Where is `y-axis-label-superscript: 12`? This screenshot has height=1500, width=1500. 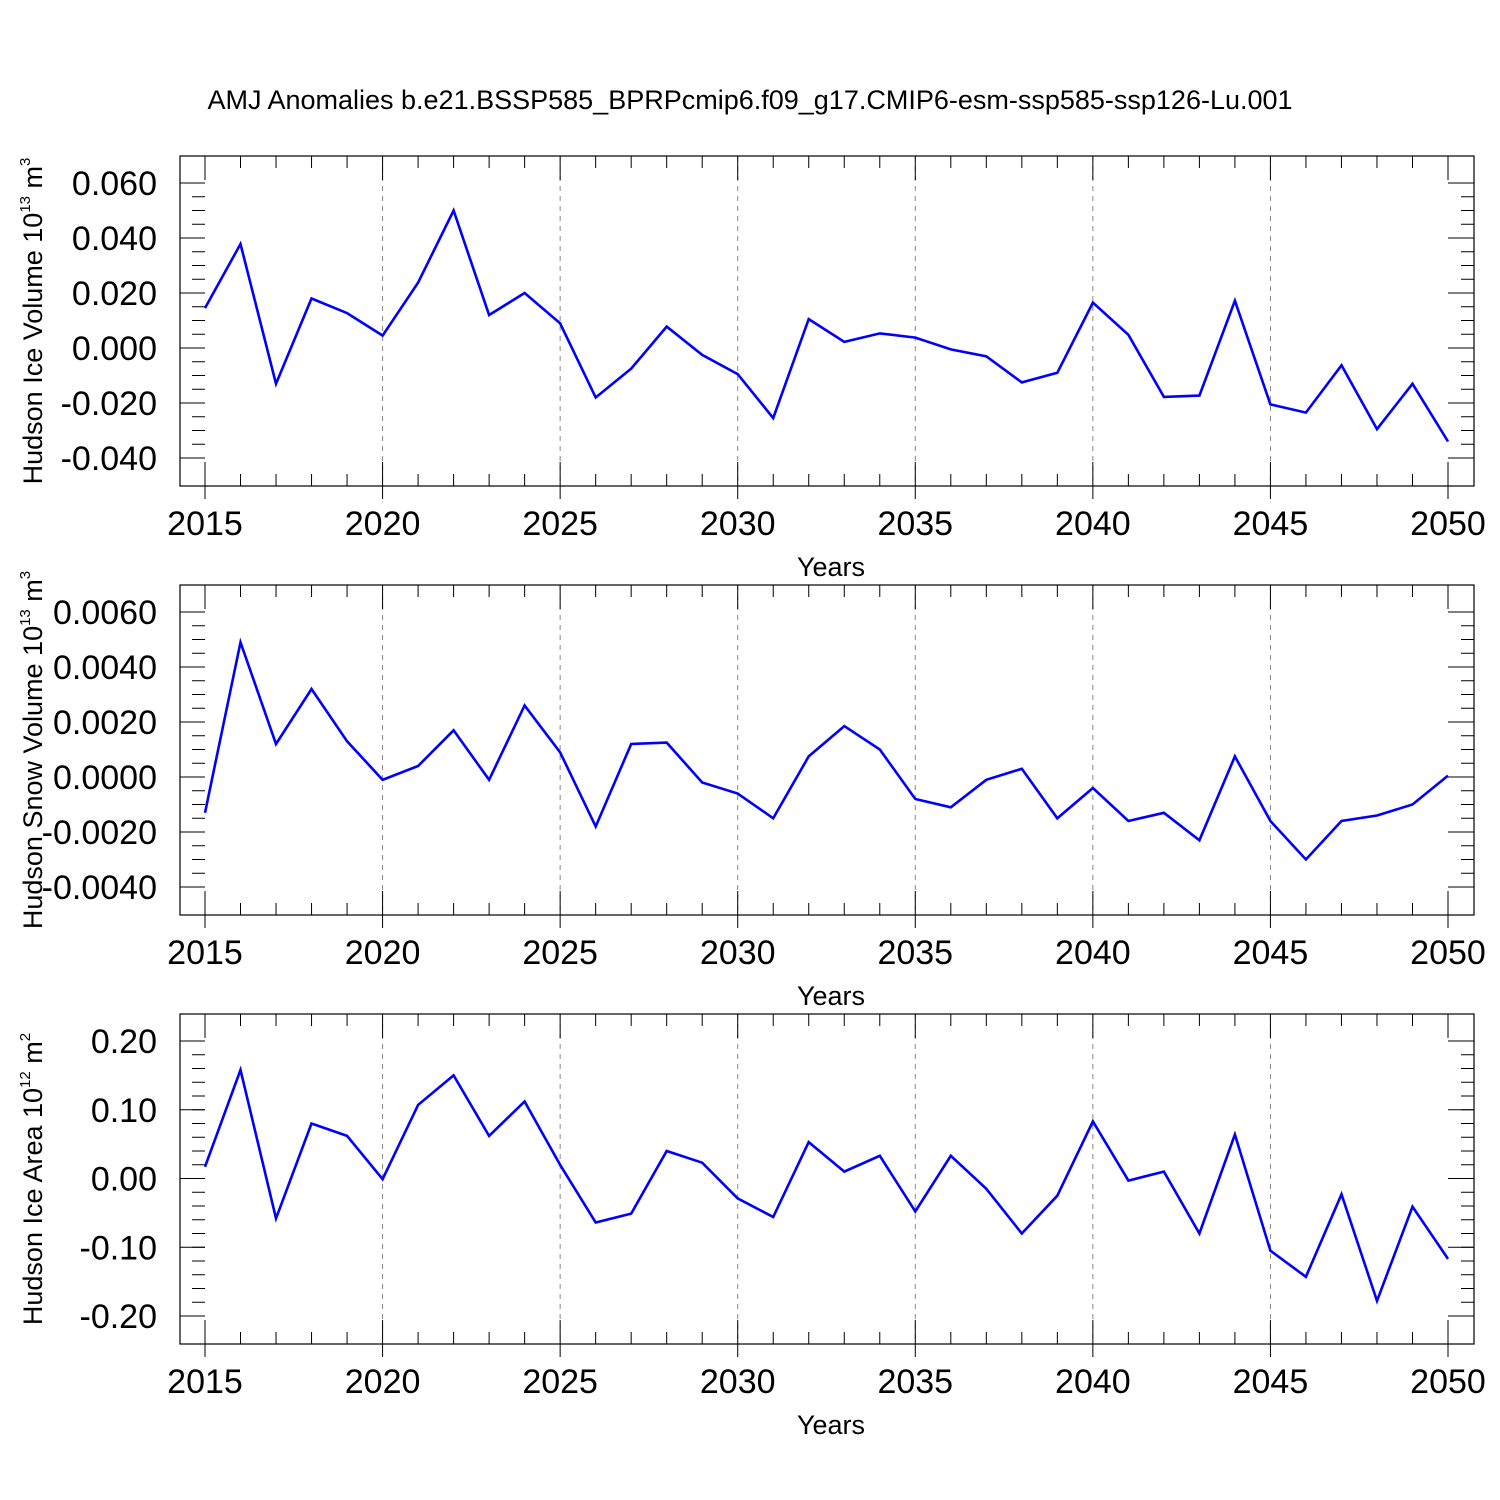
y-axis-label-superscript: 12 is located at coordinates (25, 1079).